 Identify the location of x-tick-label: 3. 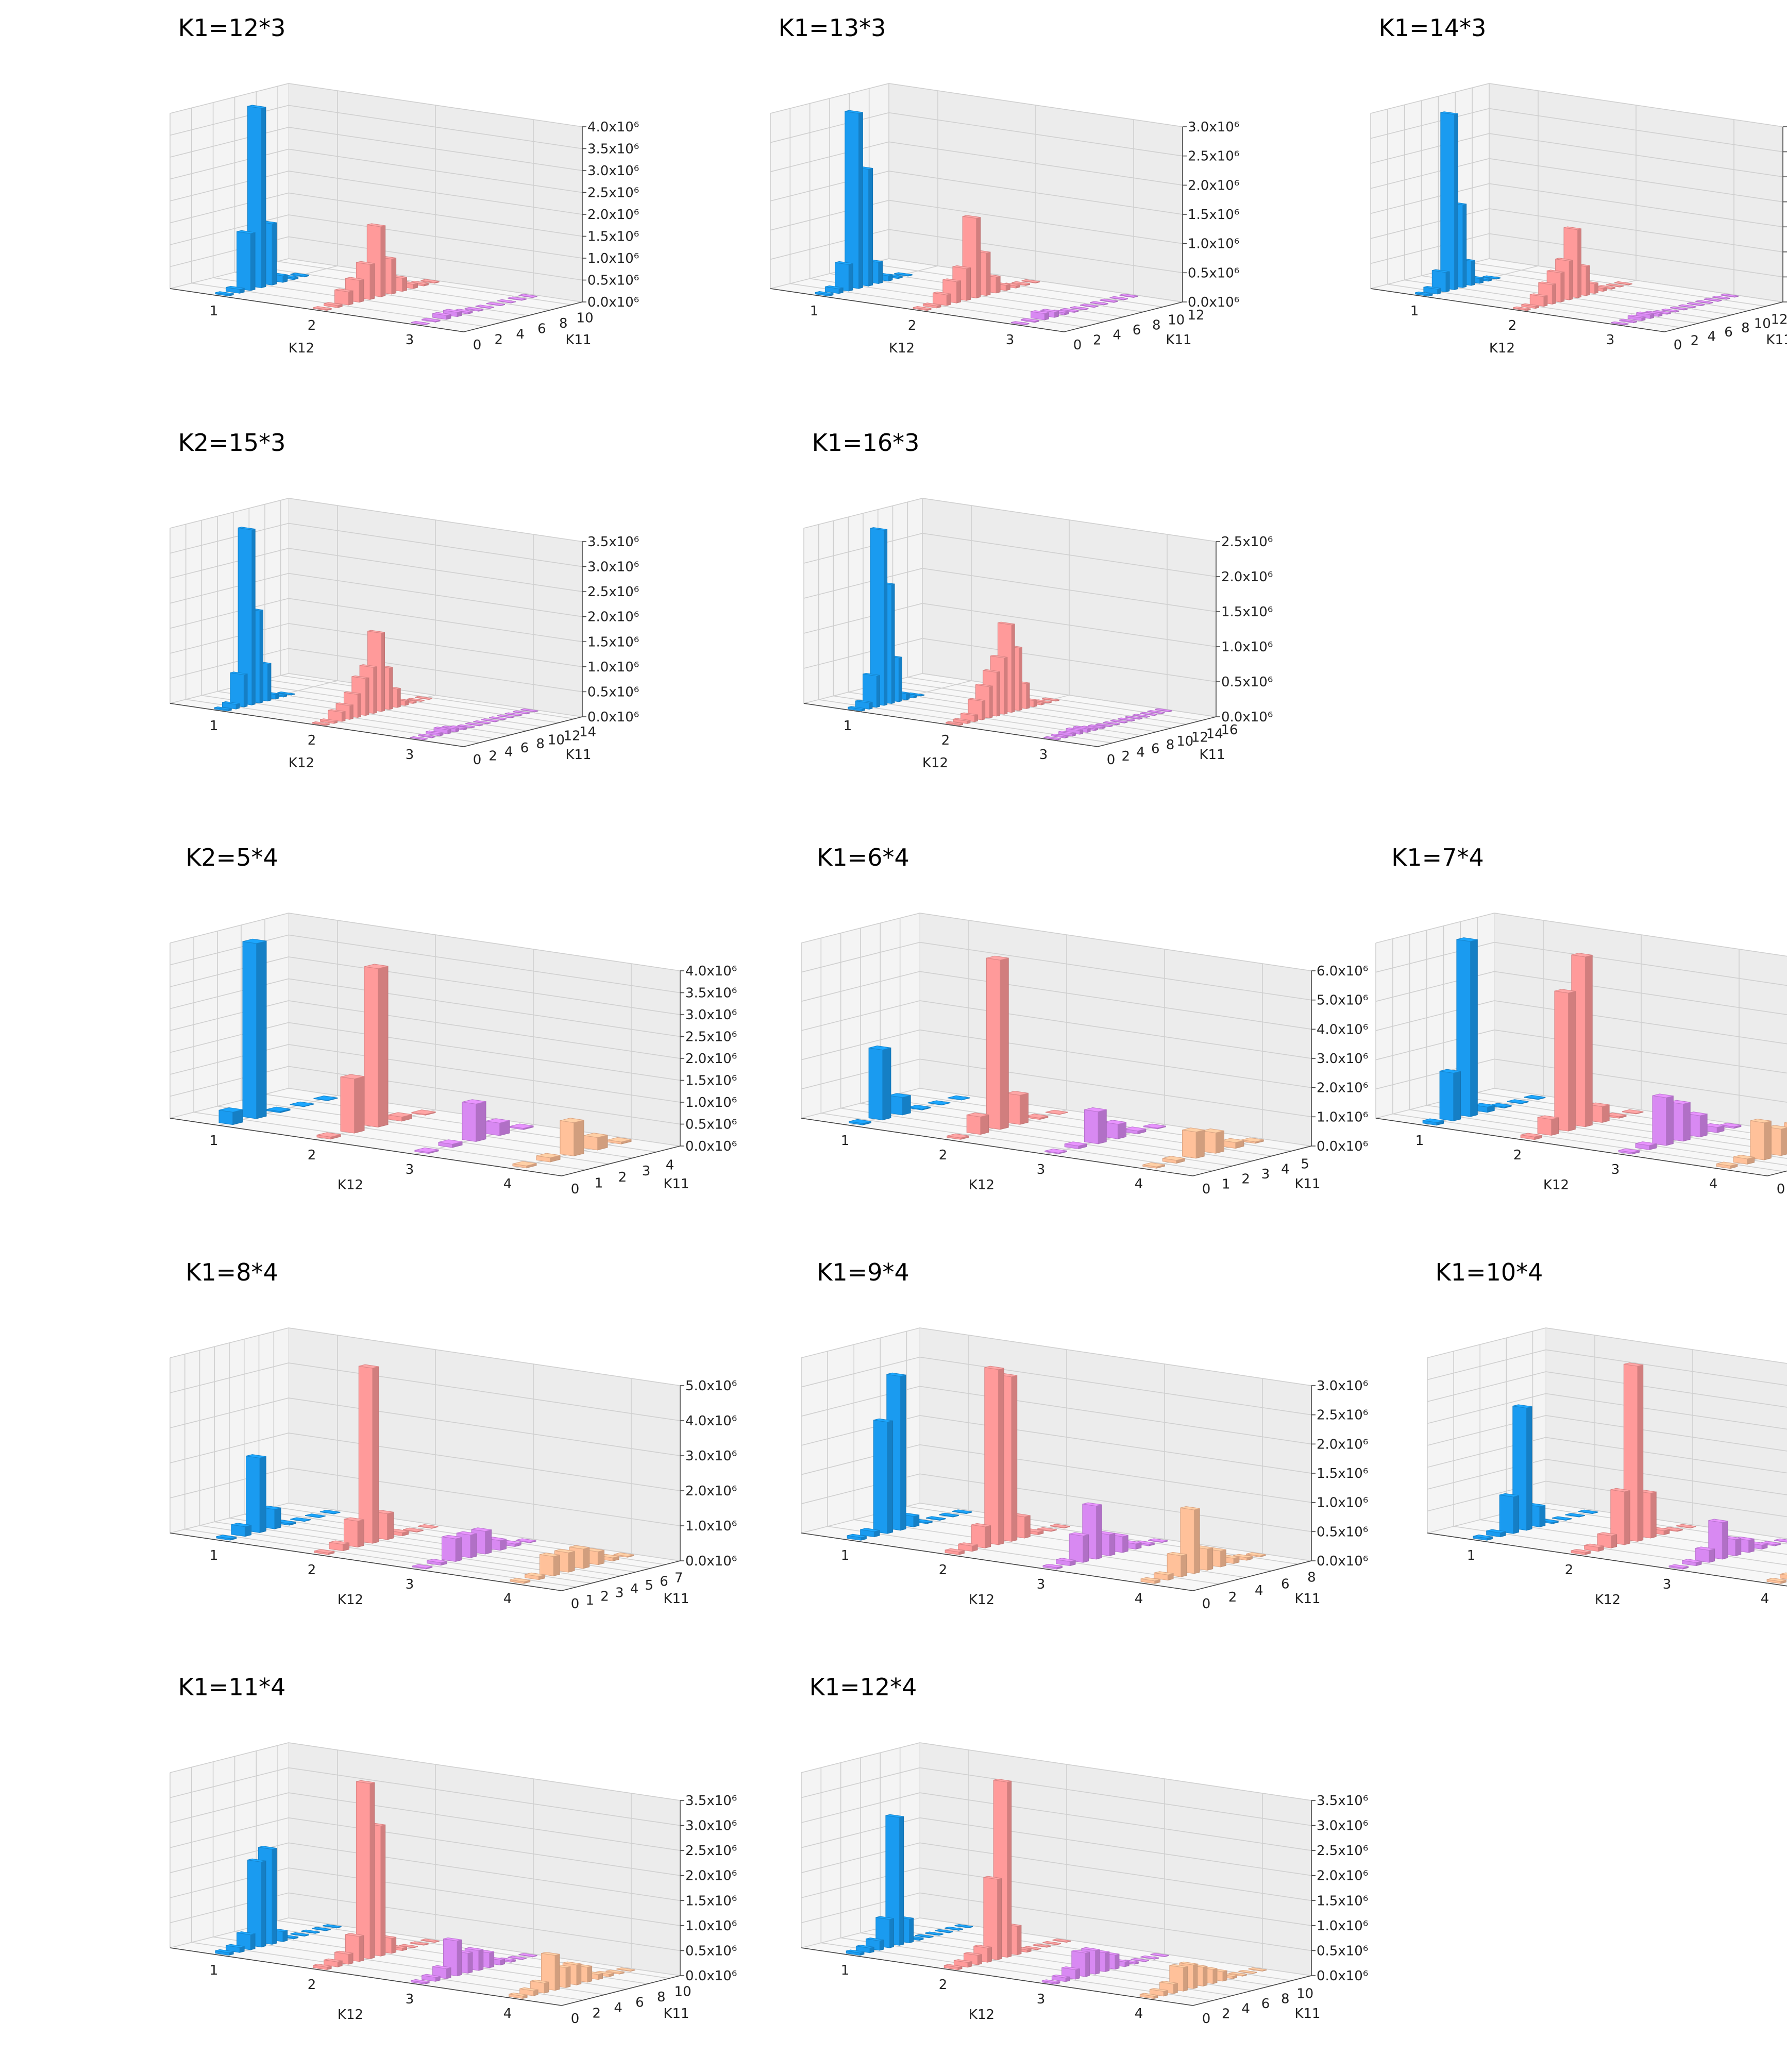
(1041, 1585).